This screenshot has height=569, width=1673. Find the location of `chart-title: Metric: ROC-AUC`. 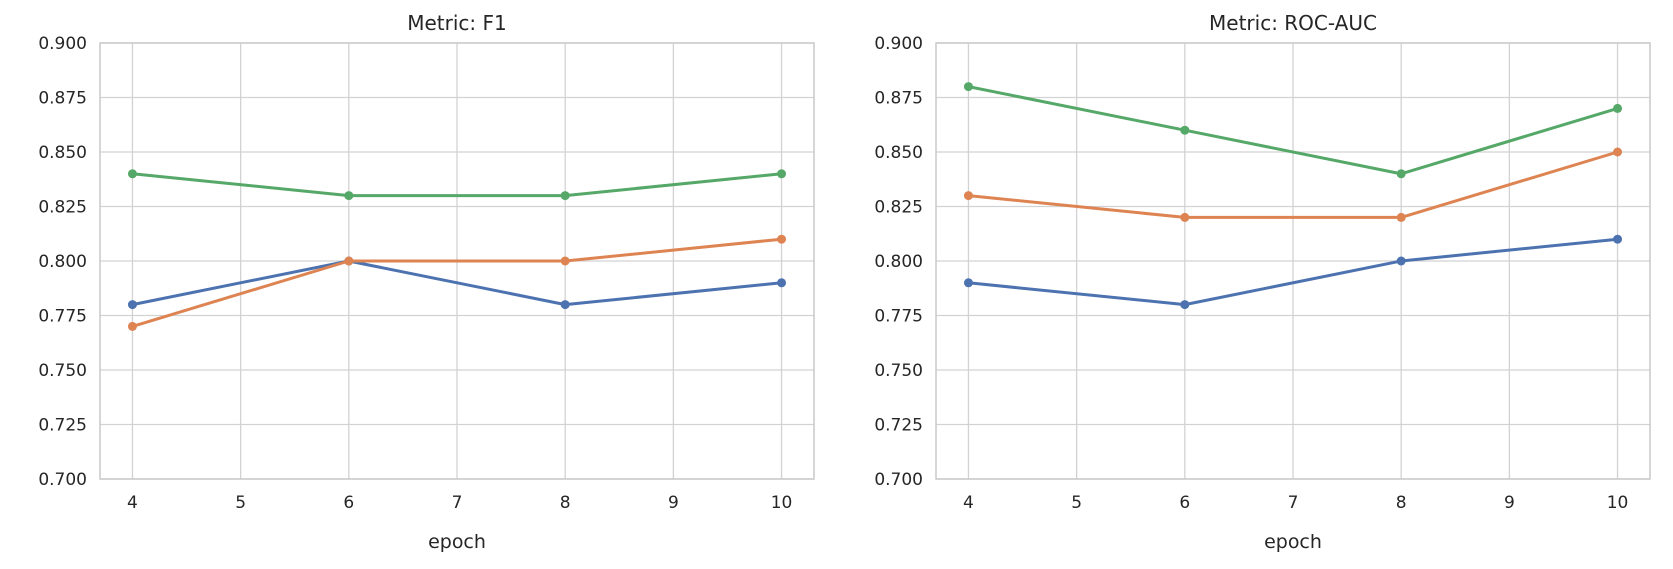

chart-title: Metric: ROC-AUC is located at coordinates (1293, 23).